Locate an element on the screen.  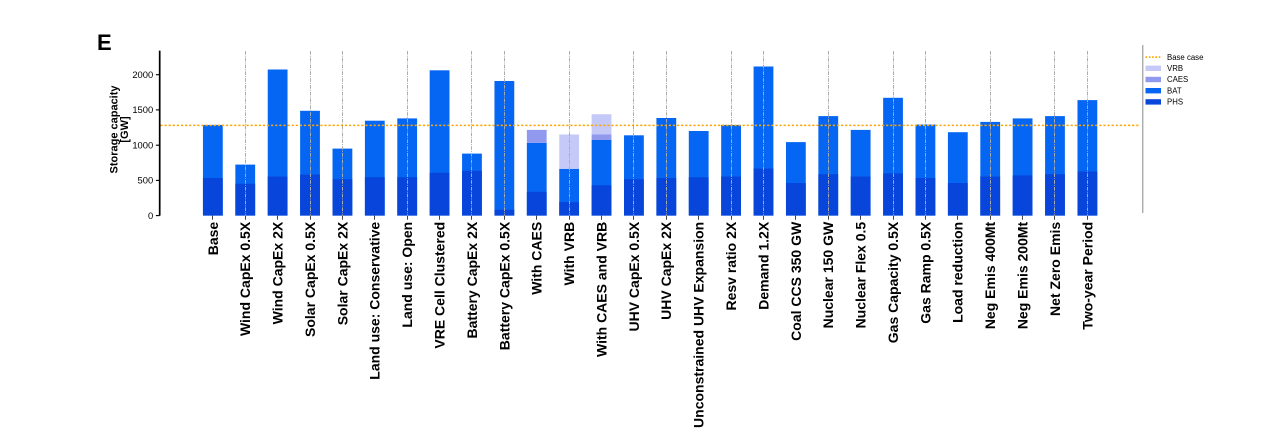
svg-text: Coal CCS 350 GW is located at coordinates (796, 281).